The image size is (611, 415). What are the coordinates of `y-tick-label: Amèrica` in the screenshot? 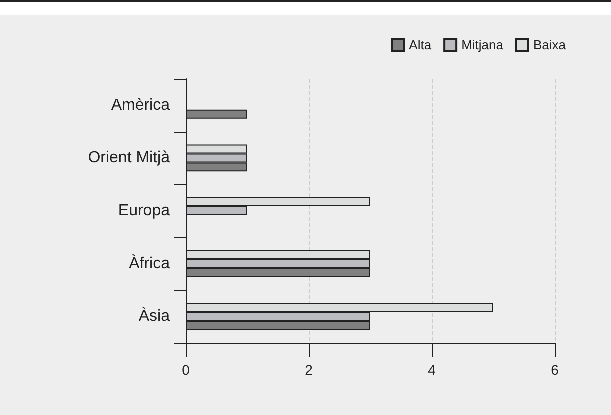 It's located at (140, 105).